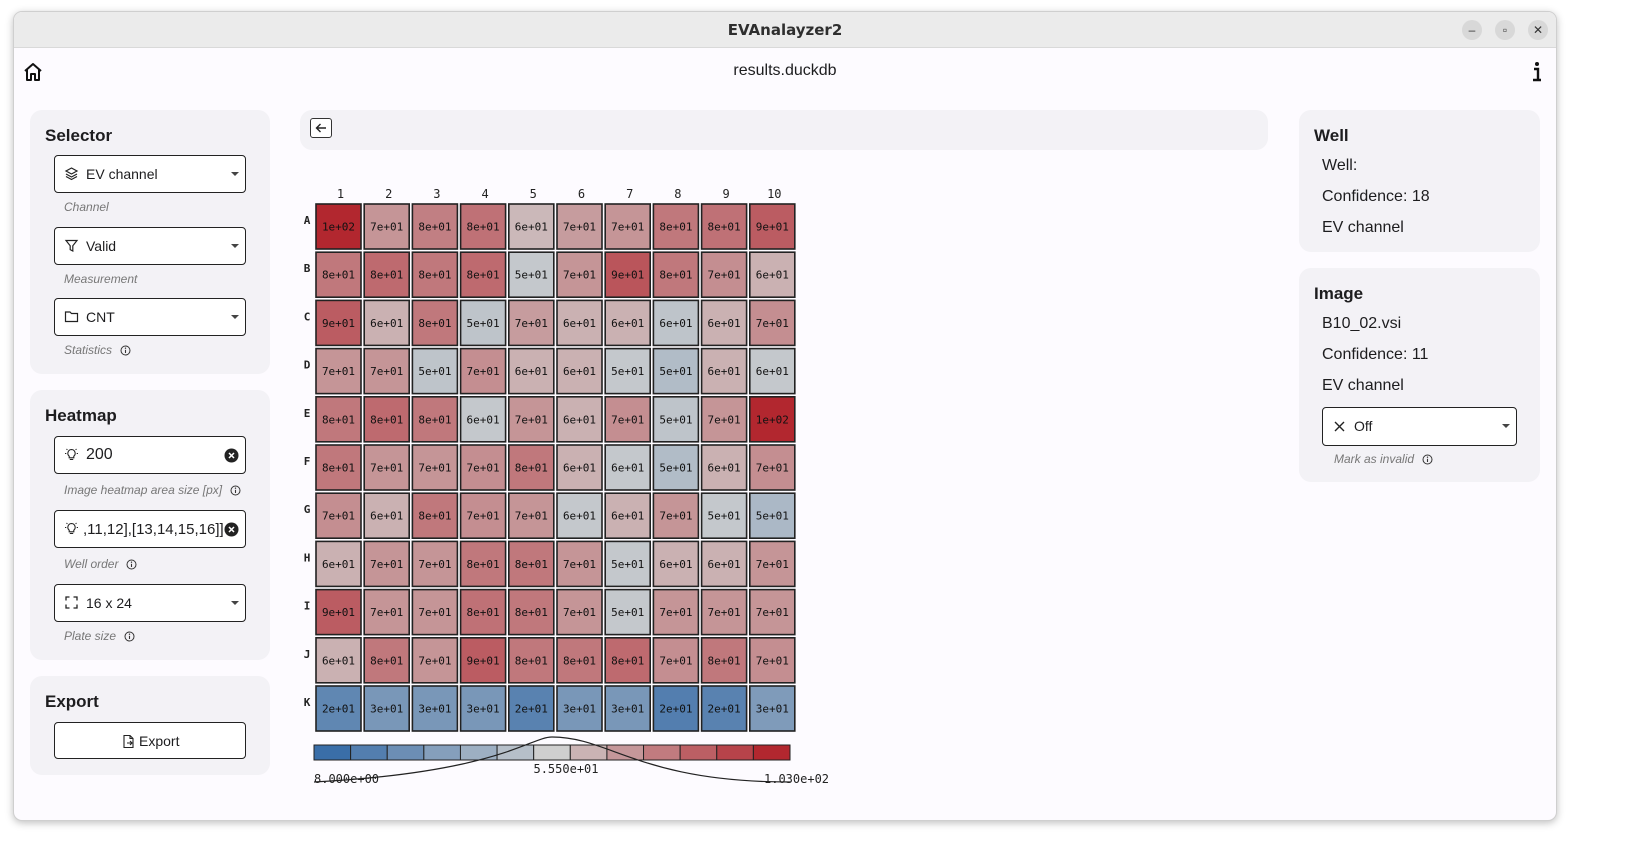 Image resolution: width=1628 pixels, height=866 pixels. Describe the element at coordinates (150, 740) in the screenshot. I see `export-button: Export` at that location.